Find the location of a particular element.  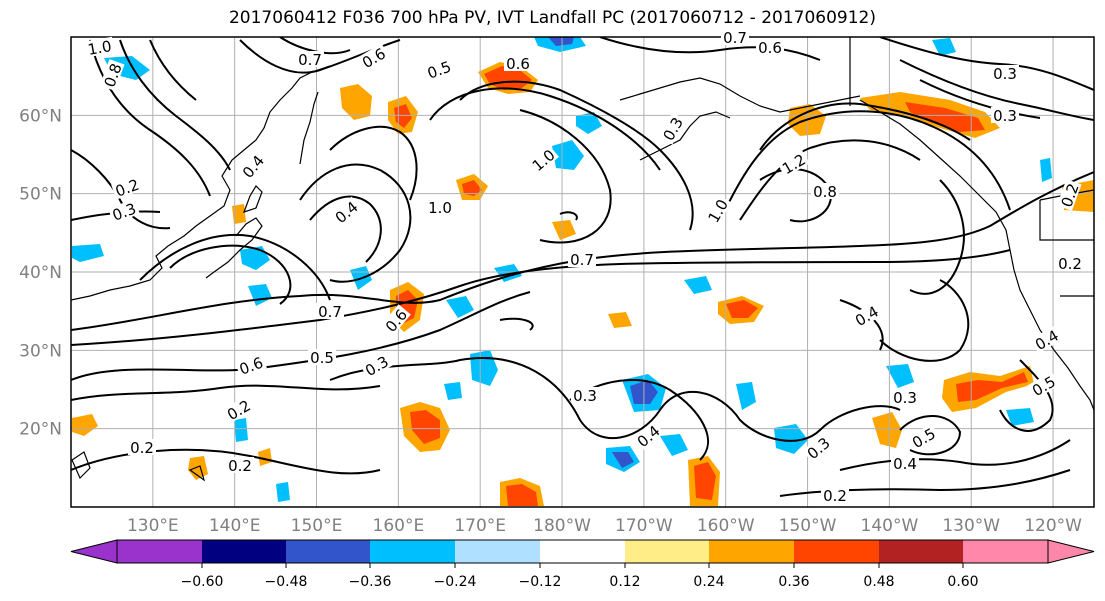

latitude-label: 50°N is located at coordinates (40, 195).